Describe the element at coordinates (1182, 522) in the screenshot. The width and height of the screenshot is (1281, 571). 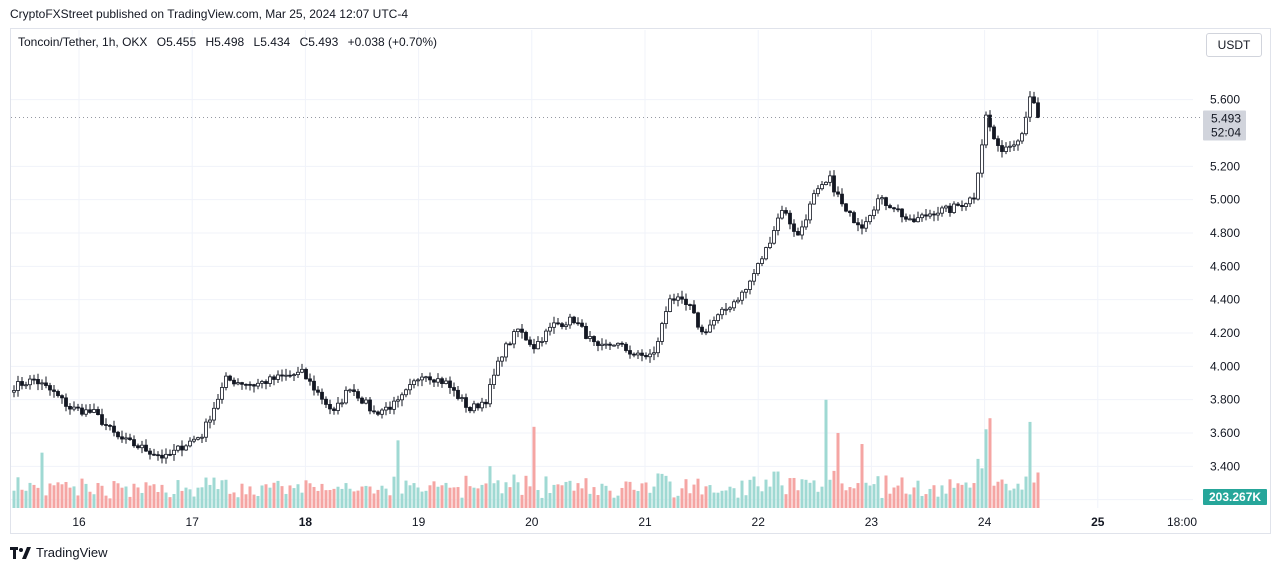
I see `x-tick-label: 18:00` at that location.